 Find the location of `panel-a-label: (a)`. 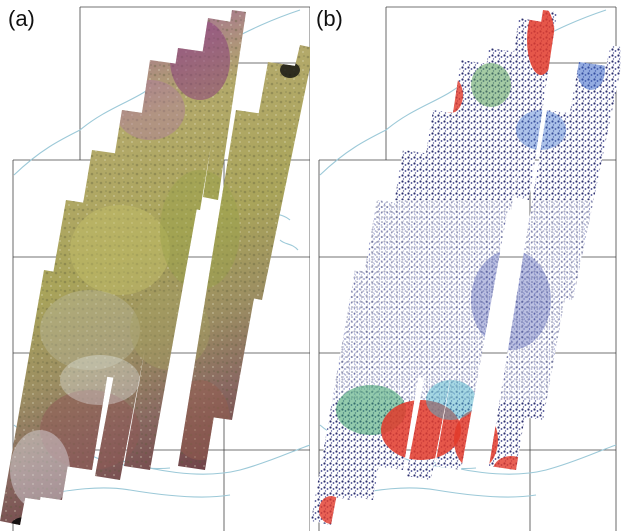

panel-a-label: (a) is located at coordinates (21, 18).